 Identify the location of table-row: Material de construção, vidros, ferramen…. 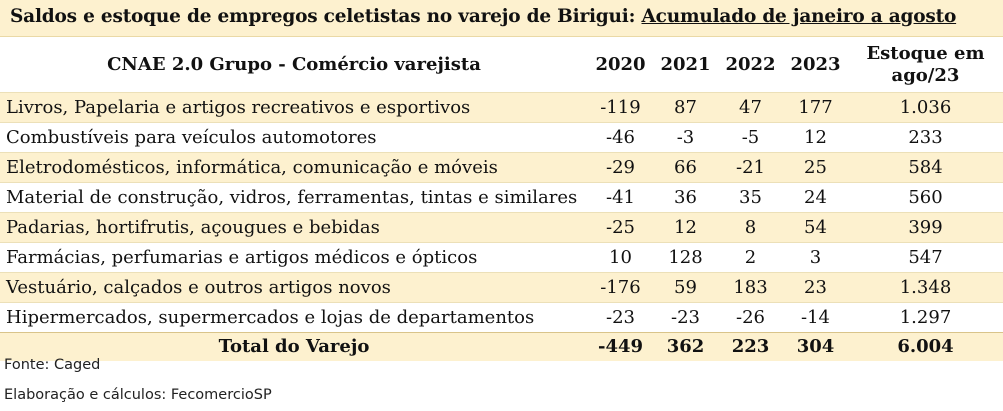
(501, 197).